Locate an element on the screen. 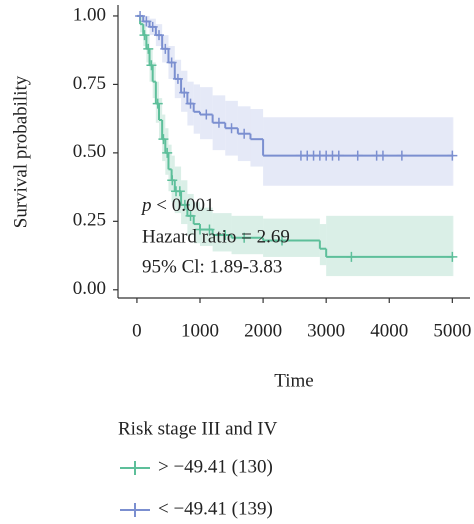 This screenshot has width=474, height=524. legend-title: Risk stage III and IV is located at coordinates (198, 428).